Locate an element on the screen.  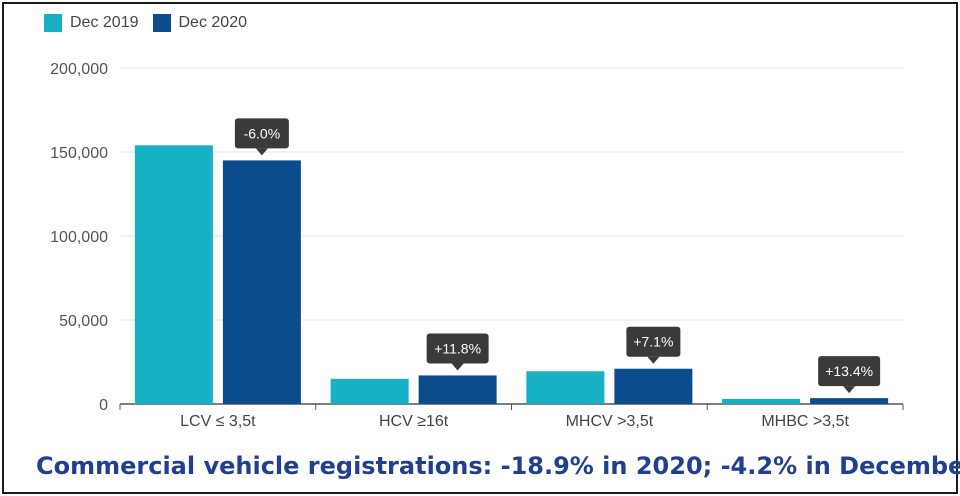
legend: Dec 2019 Dec 2020 is located at coordinates (152, 23).